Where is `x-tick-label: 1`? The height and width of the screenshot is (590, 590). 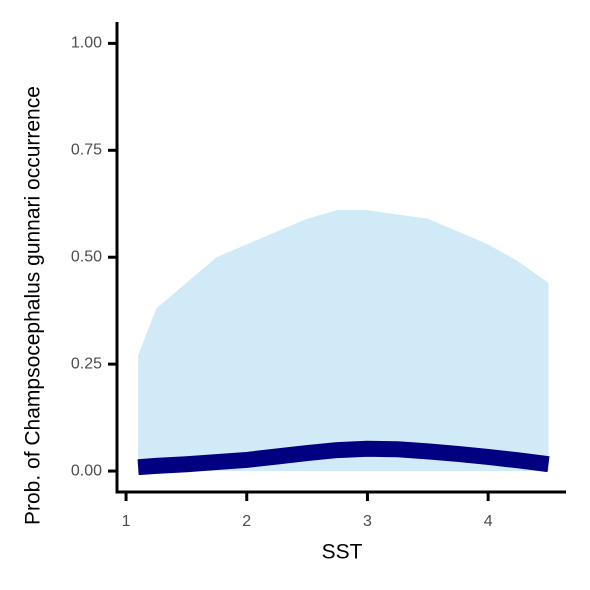 x-tick-label: 1 is located at coordinates (126, 521).